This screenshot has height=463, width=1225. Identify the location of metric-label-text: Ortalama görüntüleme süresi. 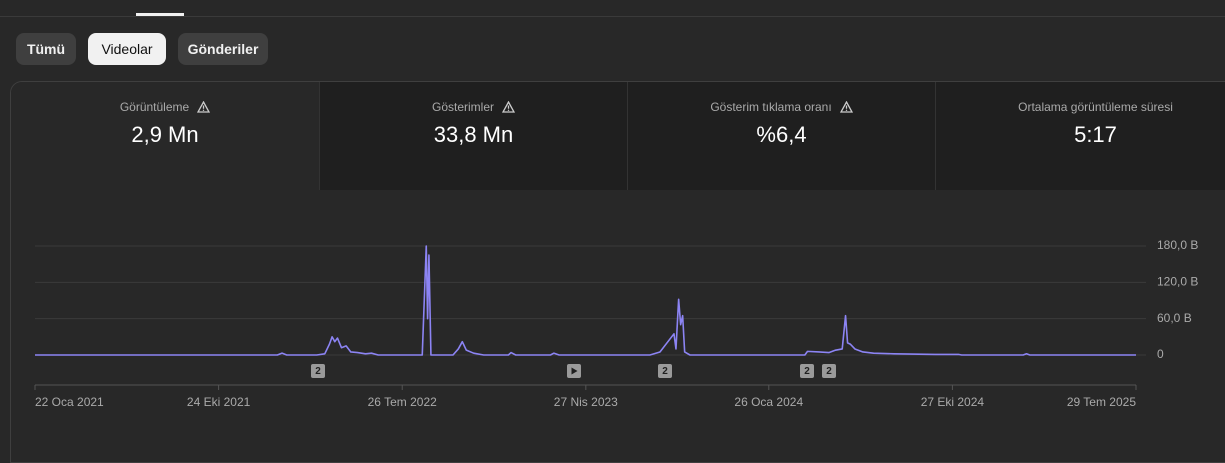
(1095, 107).